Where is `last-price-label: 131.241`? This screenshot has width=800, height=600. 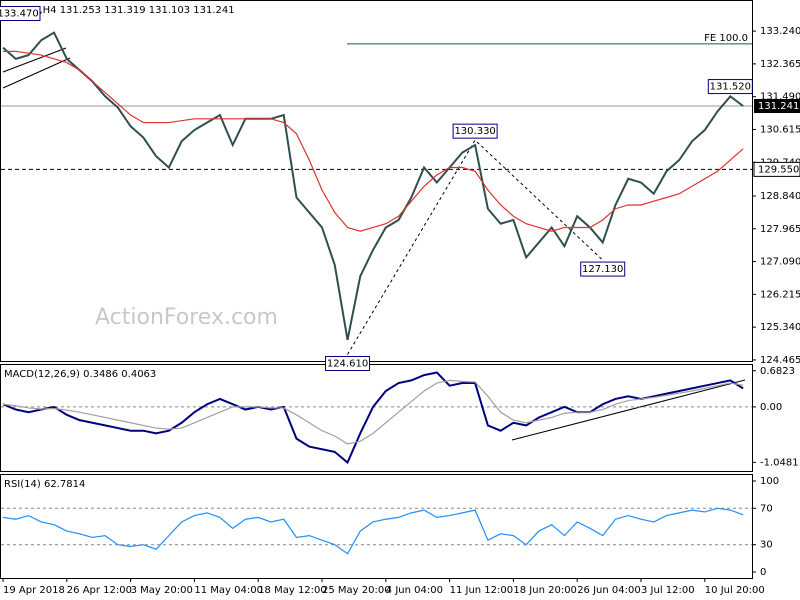
last-price-label: 131.241 is located at coordinates (778, 106).